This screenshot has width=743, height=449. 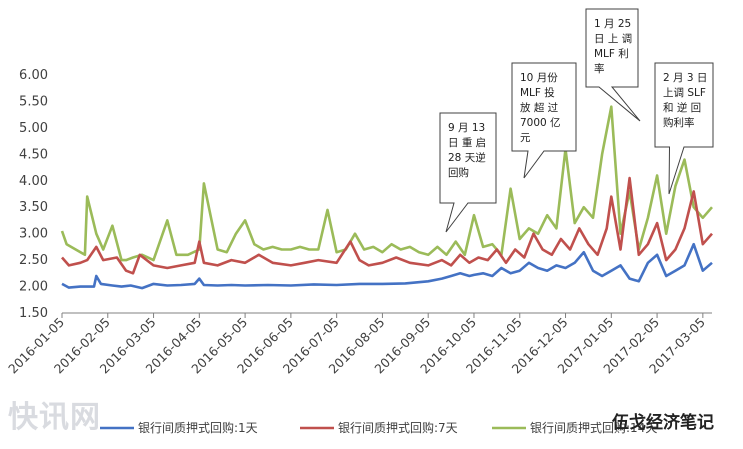 What do you see at coordinates (33, 234) in the screenshot?
I see `y-tick-label: 3.00` at bounding box center [33, 234].